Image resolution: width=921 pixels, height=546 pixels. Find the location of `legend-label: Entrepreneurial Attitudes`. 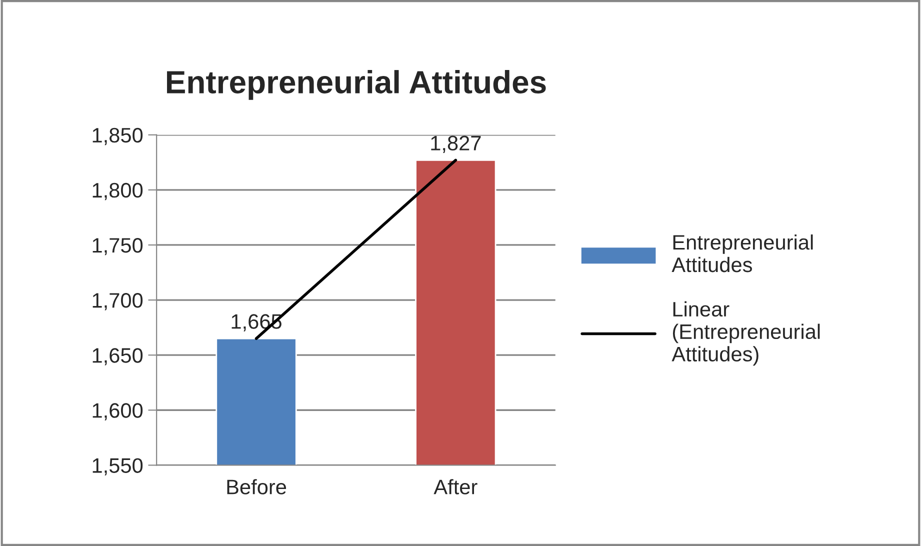

legend-label: Entrepreneurial Attitudes is located at coordinates (742, 253).